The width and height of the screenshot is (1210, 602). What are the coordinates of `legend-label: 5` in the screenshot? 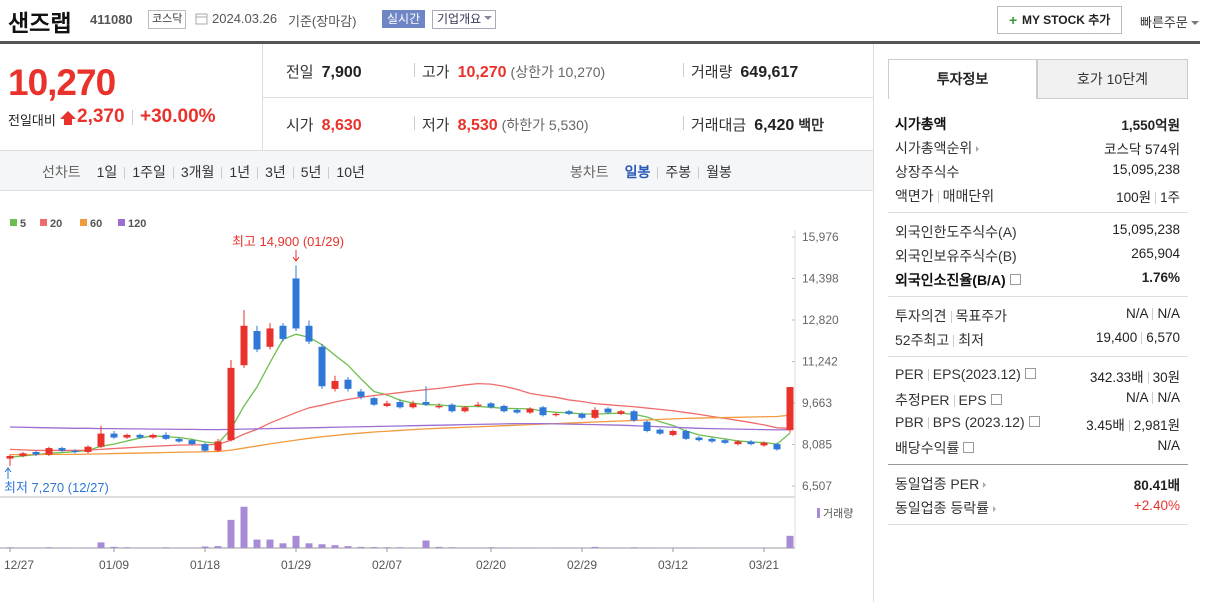 It's located at (23, 224).